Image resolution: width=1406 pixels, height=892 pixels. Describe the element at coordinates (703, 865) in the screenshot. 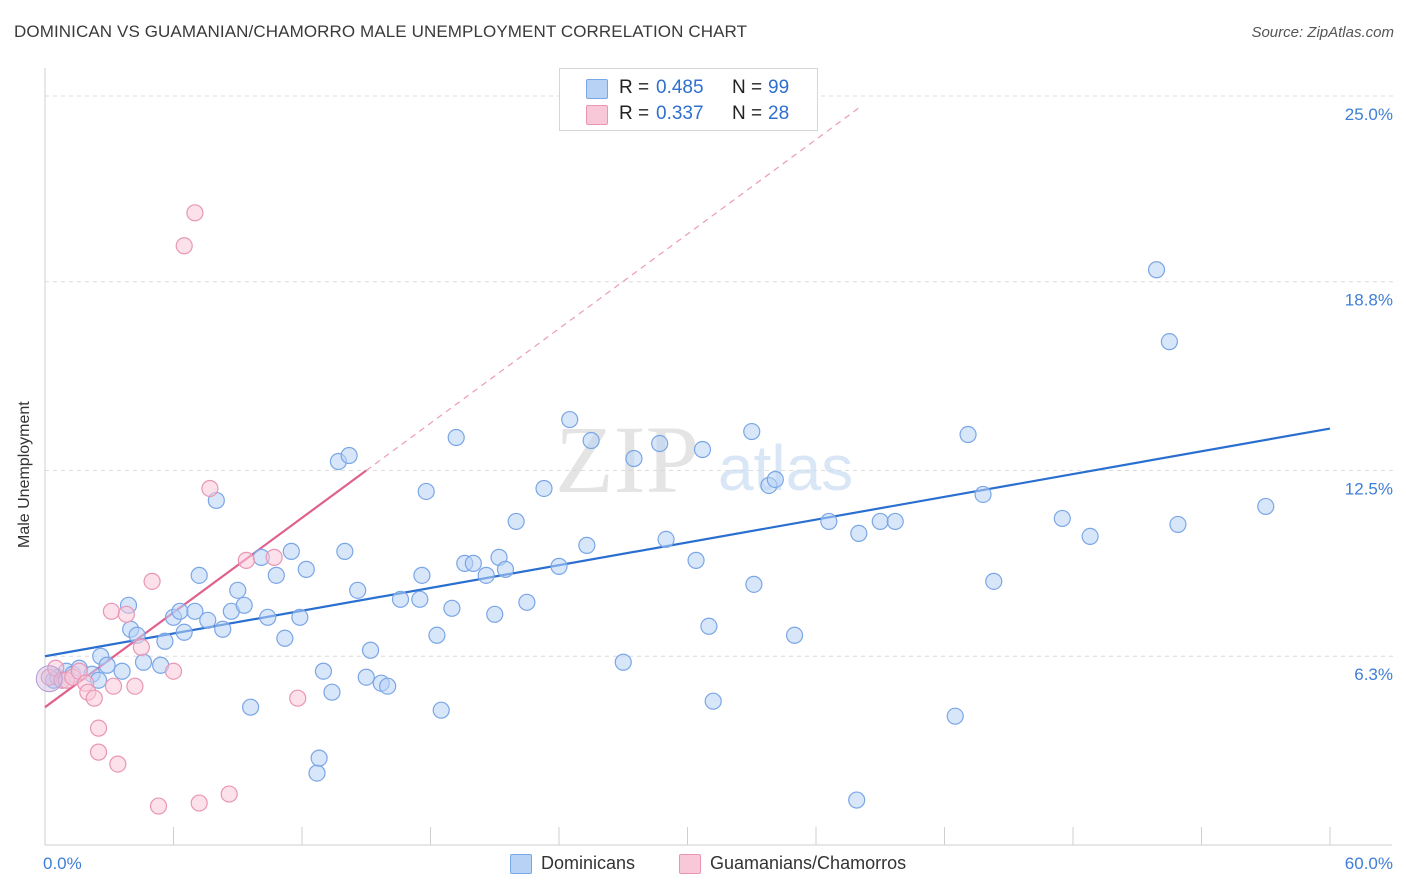

I see `series-legend: Dominicans Guamanians/Chamorros` at that location.